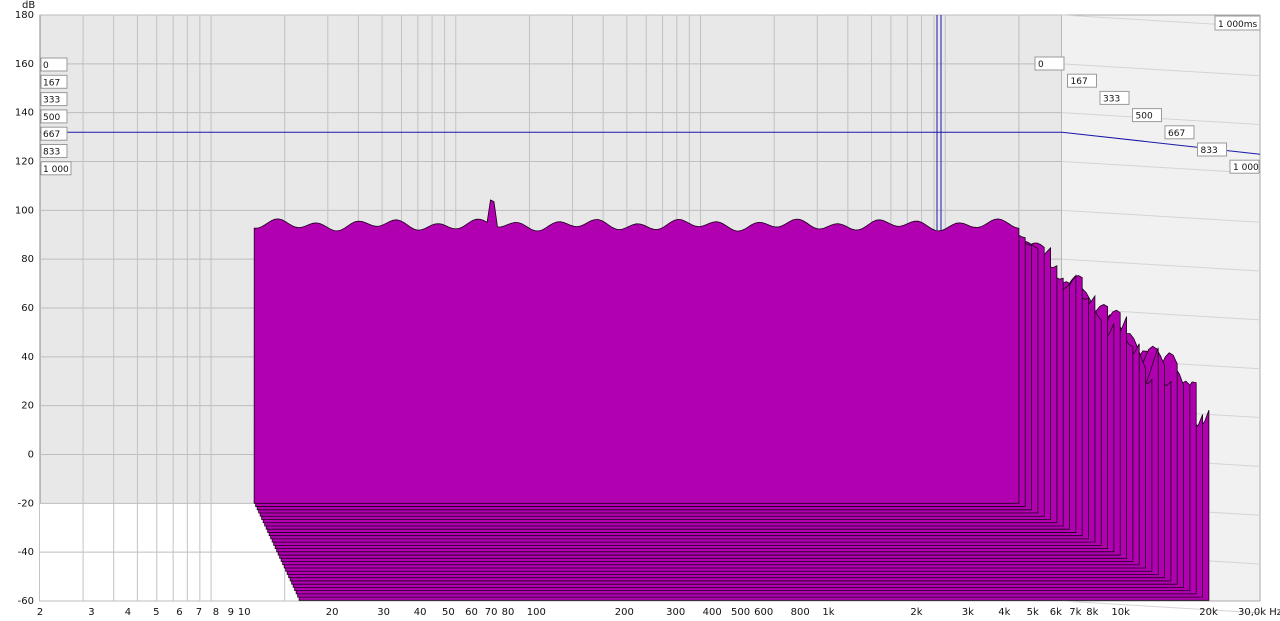 This screenshot has height=621, width=1280. I want to click on y-tick-label: 0, so click(31, 455).